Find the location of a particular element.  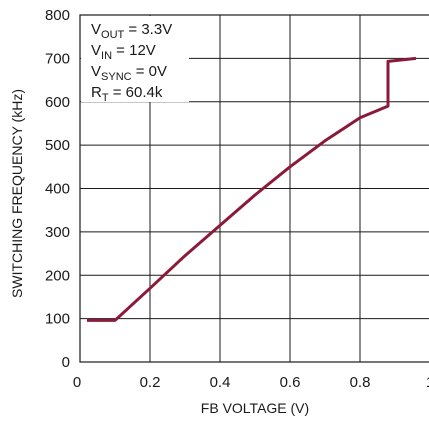

x-axis-title: FB VOLTAGE (V) is located at coordinates (255, 408).